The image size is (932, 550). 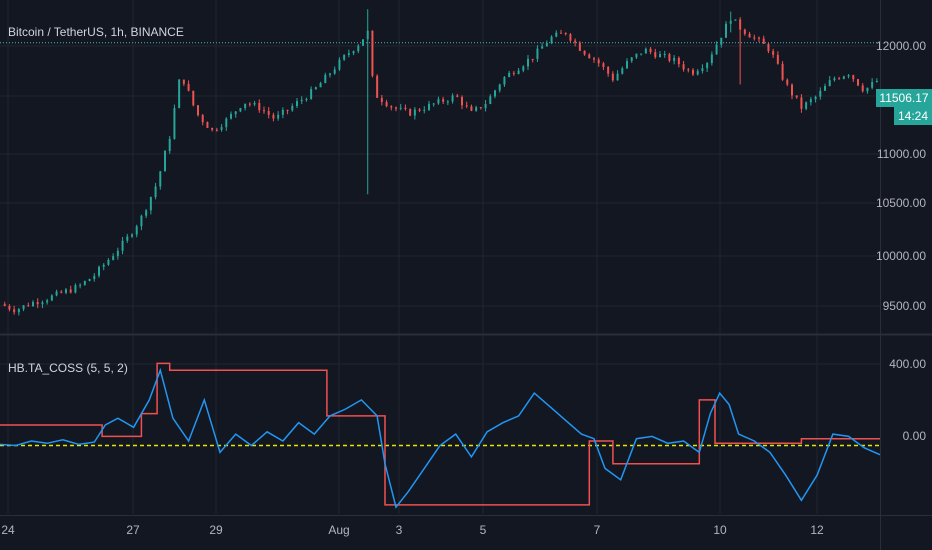 What do you see at coordinates (96, 32) in the screenshot?
I see `symbol-title: Bitcoin / TetherUS, 1h, BINANCE` at bounding box center [96, 32].